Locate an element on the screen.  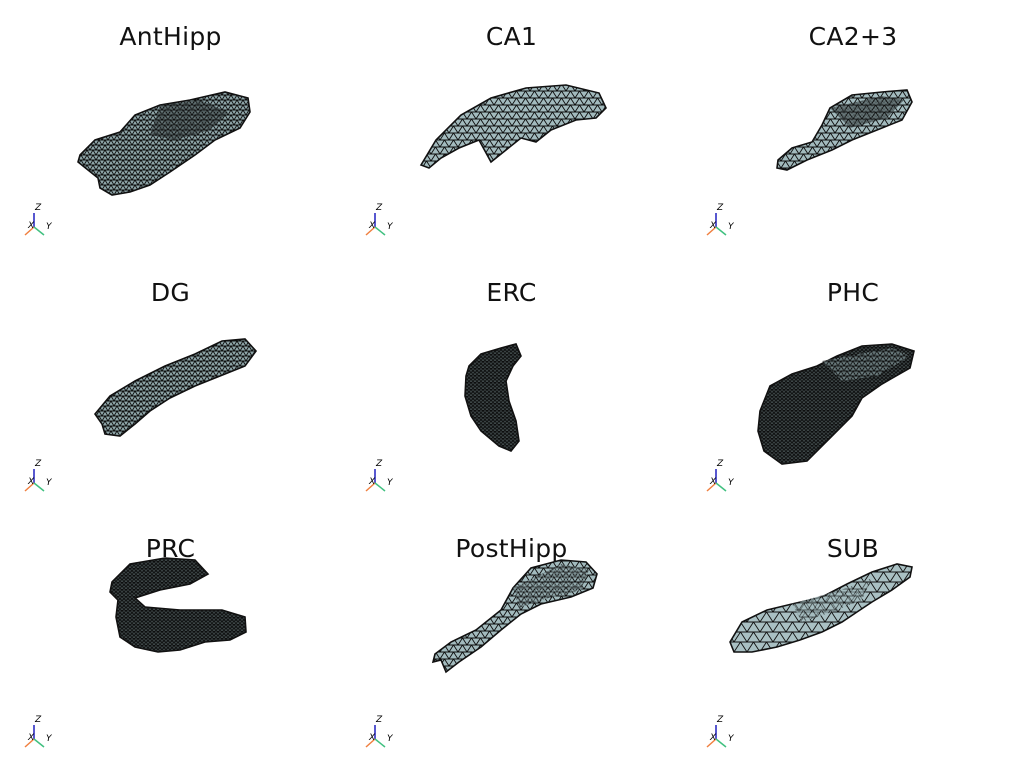
dg-mesh is located at coordinates (170, 384).